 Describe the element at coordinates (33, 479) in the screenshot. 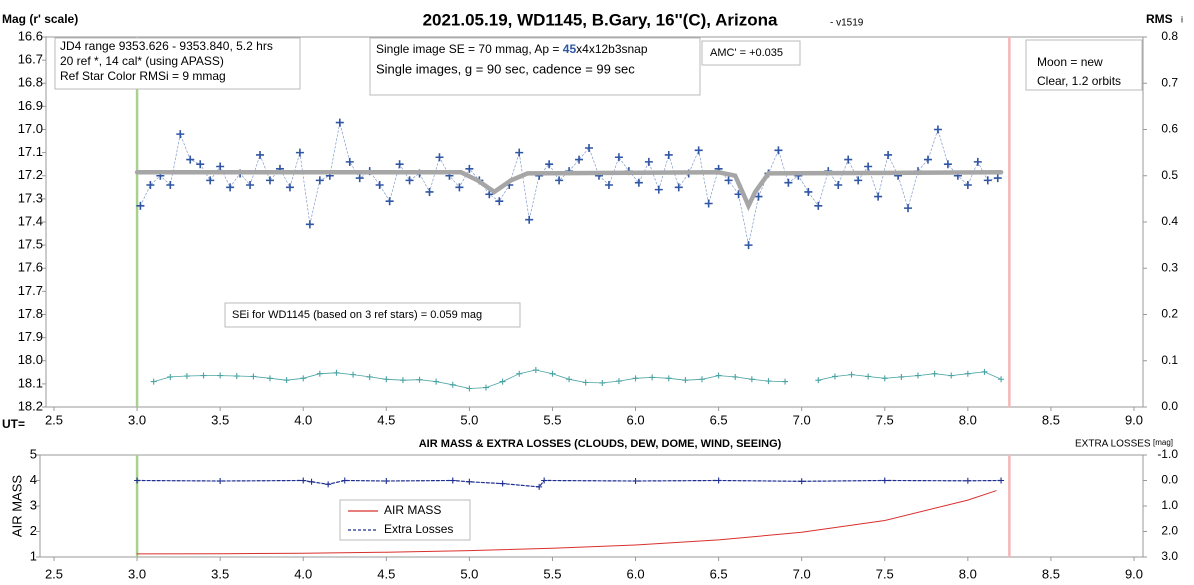

I see `y-tick-label: 4` at that location.